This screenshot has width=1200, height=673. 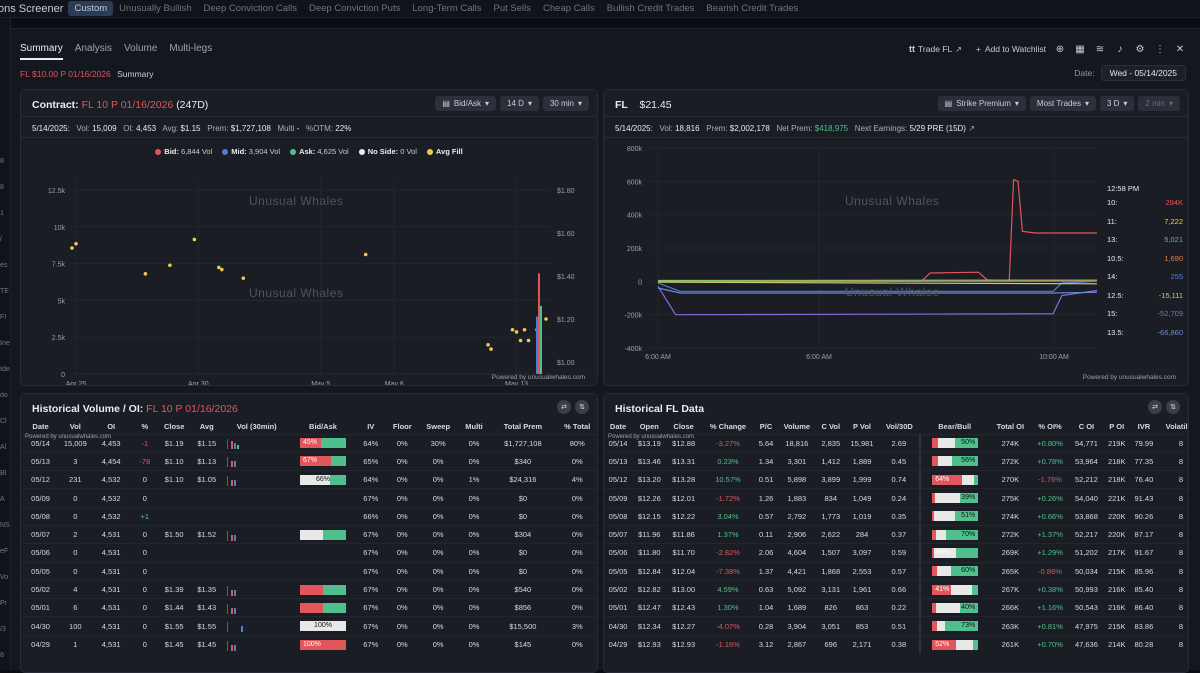 I want to click on trade-button: tt Trade FL ↗, so click(x=935, y=49).